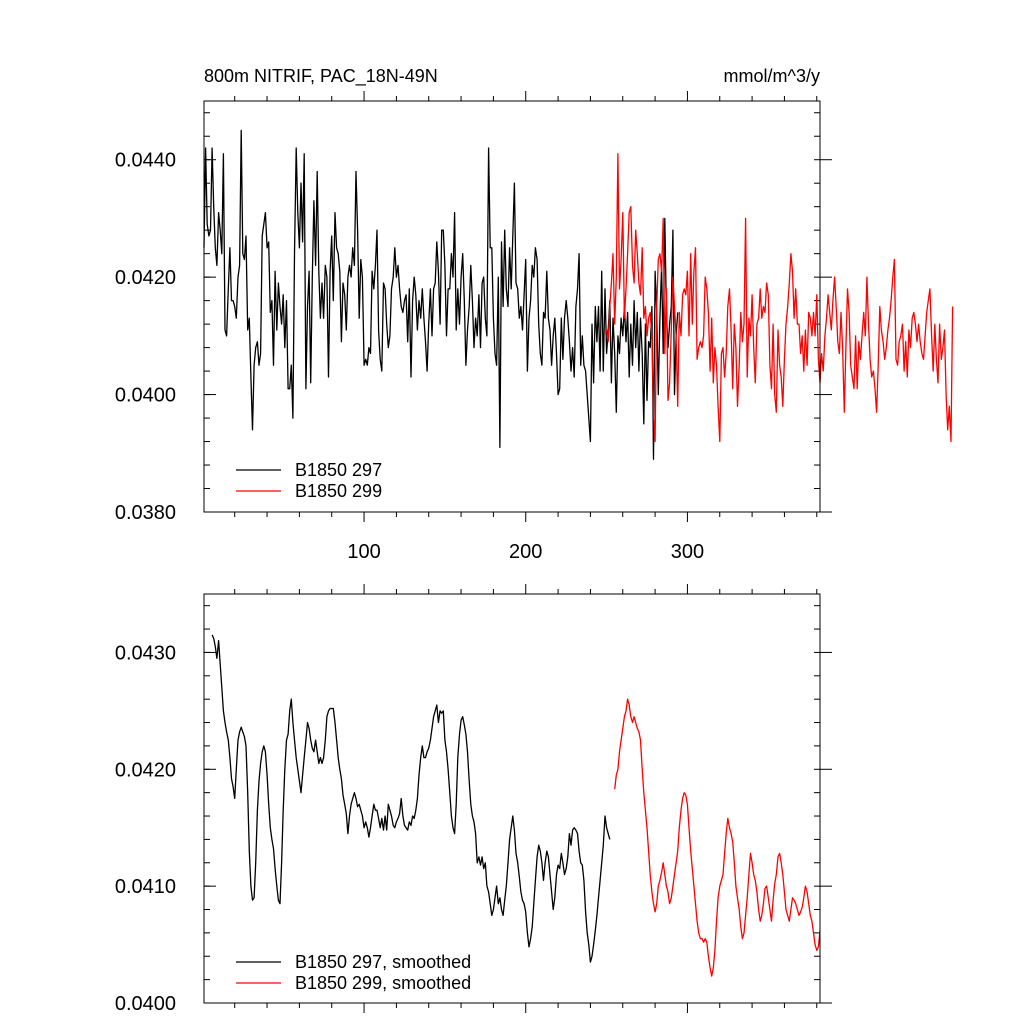  What do you see at coordinates (772, 76) in the screenshot?
I see `chart-units-label: mmol/m^3/y` at bounding box center [772, 76].